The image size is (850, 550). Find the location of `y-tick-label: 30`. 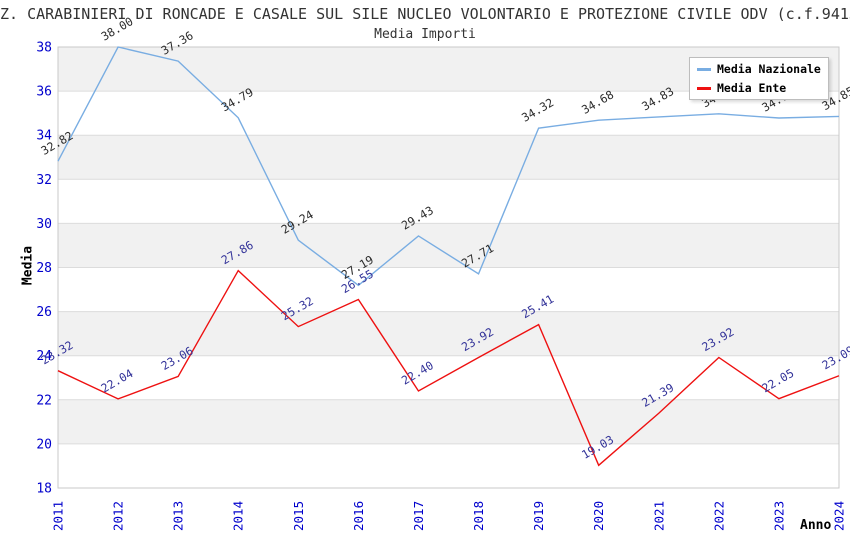

y-tick-label: 30 is located at coordinates (44, 224).